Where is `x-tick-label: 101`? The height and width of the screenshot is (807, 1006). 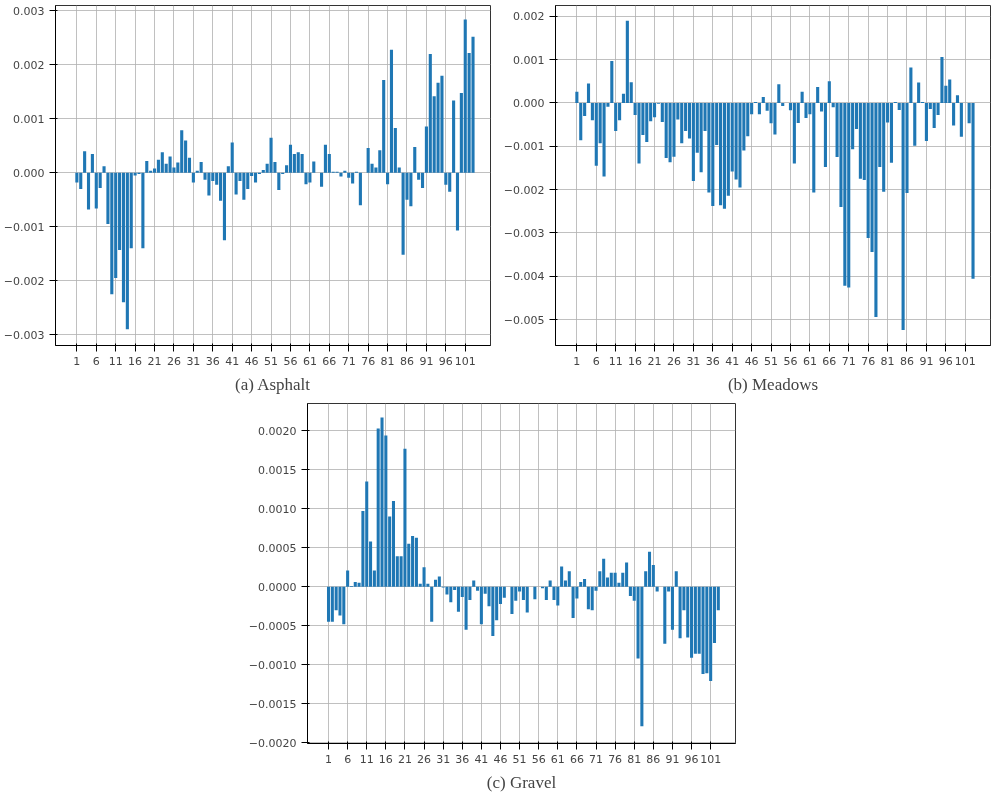 x-tick-label: 101 is located at coordinates (465, 361).